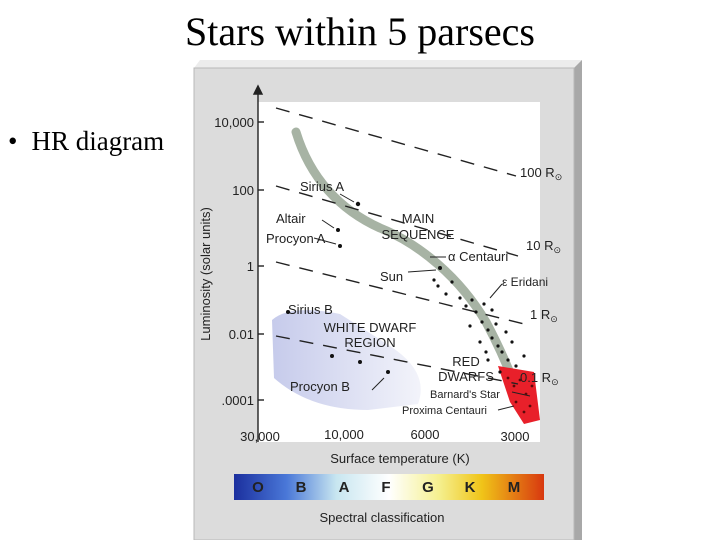  I want to click on spectral-class-label: G, so click(428, 487).